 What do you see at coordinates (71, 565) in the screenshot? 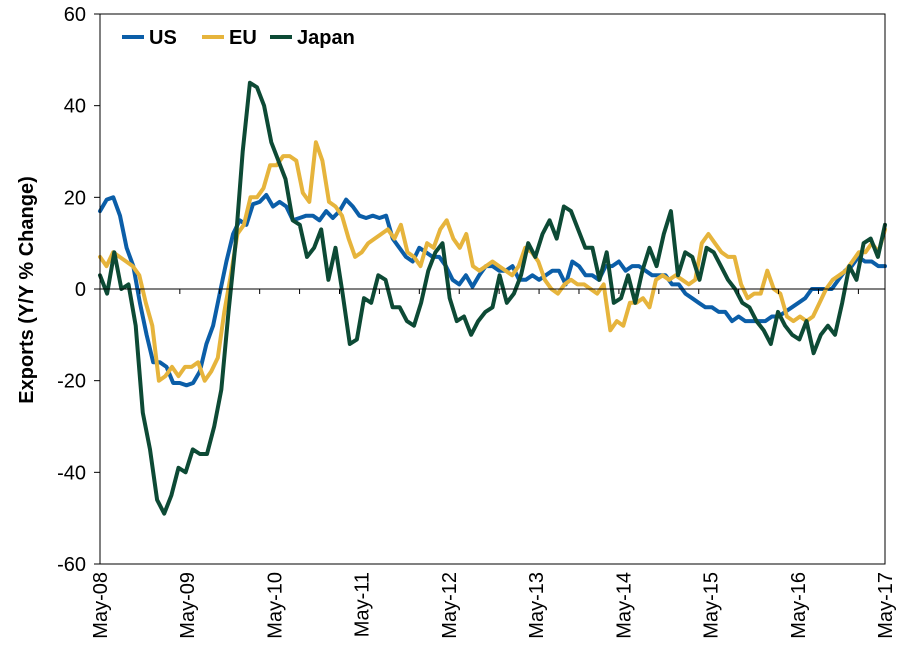
I see `y-tick-label: -60` at bounding box center [71, 565].